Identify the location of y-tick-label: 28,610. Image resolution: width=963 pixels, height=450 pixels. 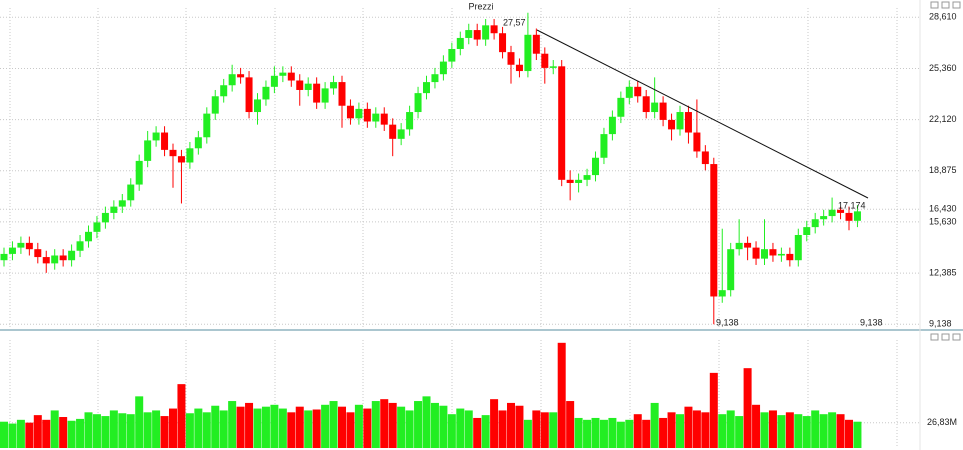
(943, 17).